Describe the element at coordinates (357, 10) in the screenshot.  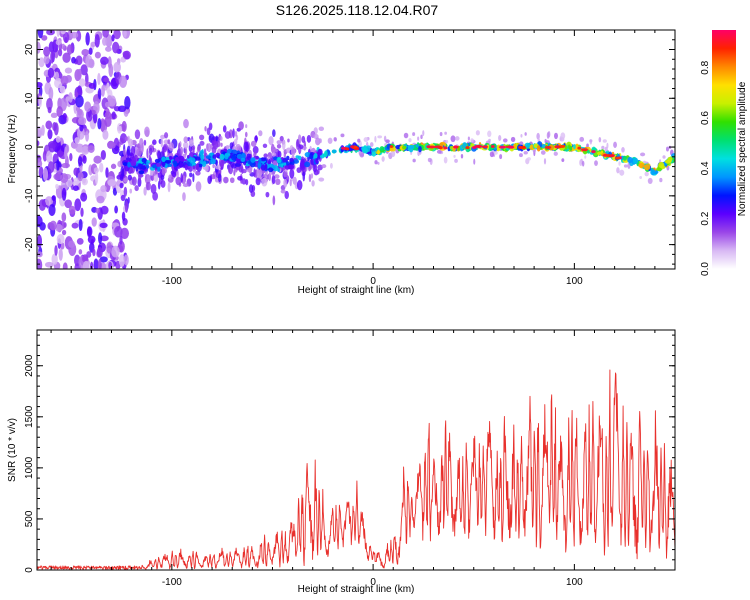
I see `figure-title: S126.2025.118.12.04.R07` at that location.